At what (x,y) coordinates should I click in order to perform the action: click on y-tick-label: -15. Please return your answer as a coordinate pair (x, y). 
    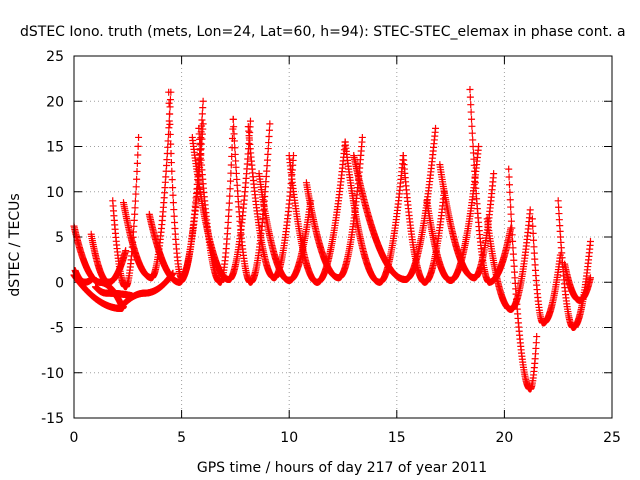
    Looking at the image, I should click on (52, 419).